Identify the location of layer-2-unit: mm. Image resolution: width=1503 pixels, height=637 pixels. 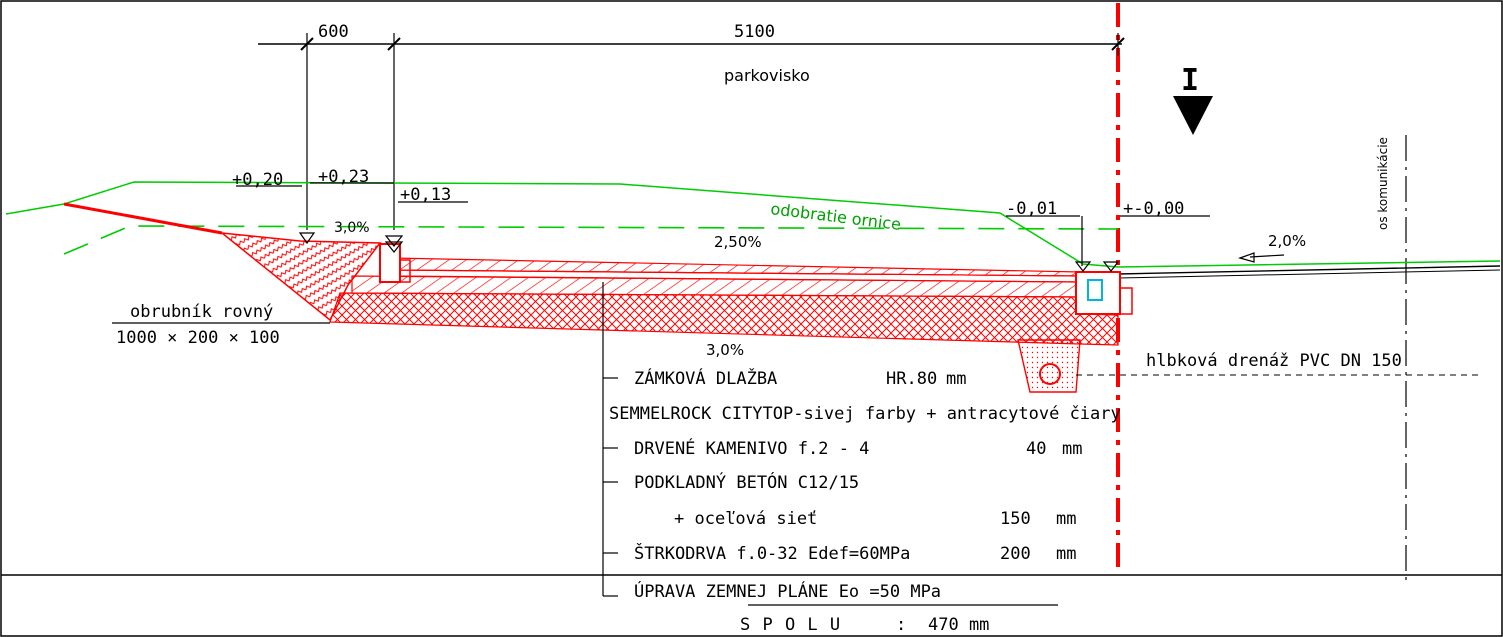
(1072, 449).